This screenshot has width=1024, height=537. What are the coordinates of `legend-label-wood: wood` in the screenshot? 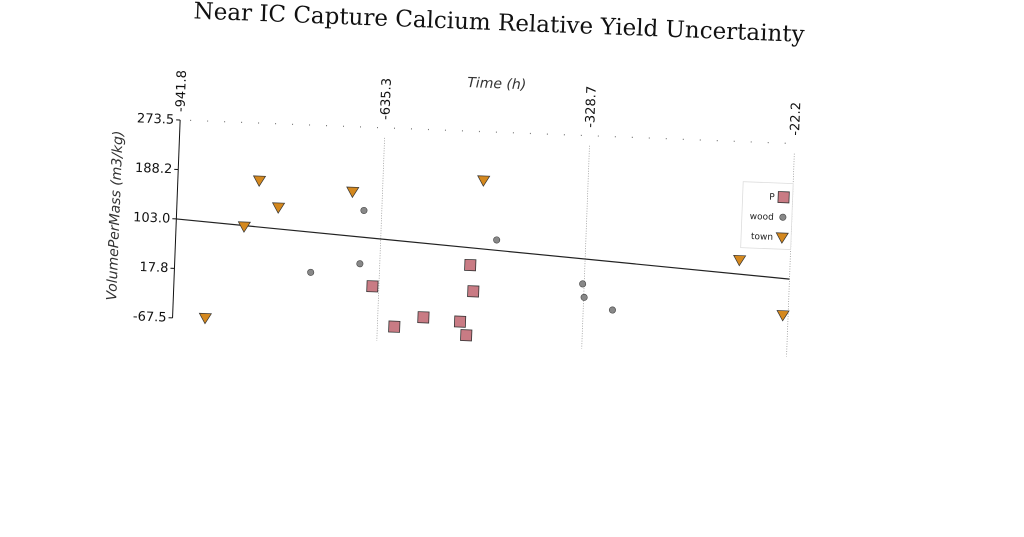 It's located at (762, 217).